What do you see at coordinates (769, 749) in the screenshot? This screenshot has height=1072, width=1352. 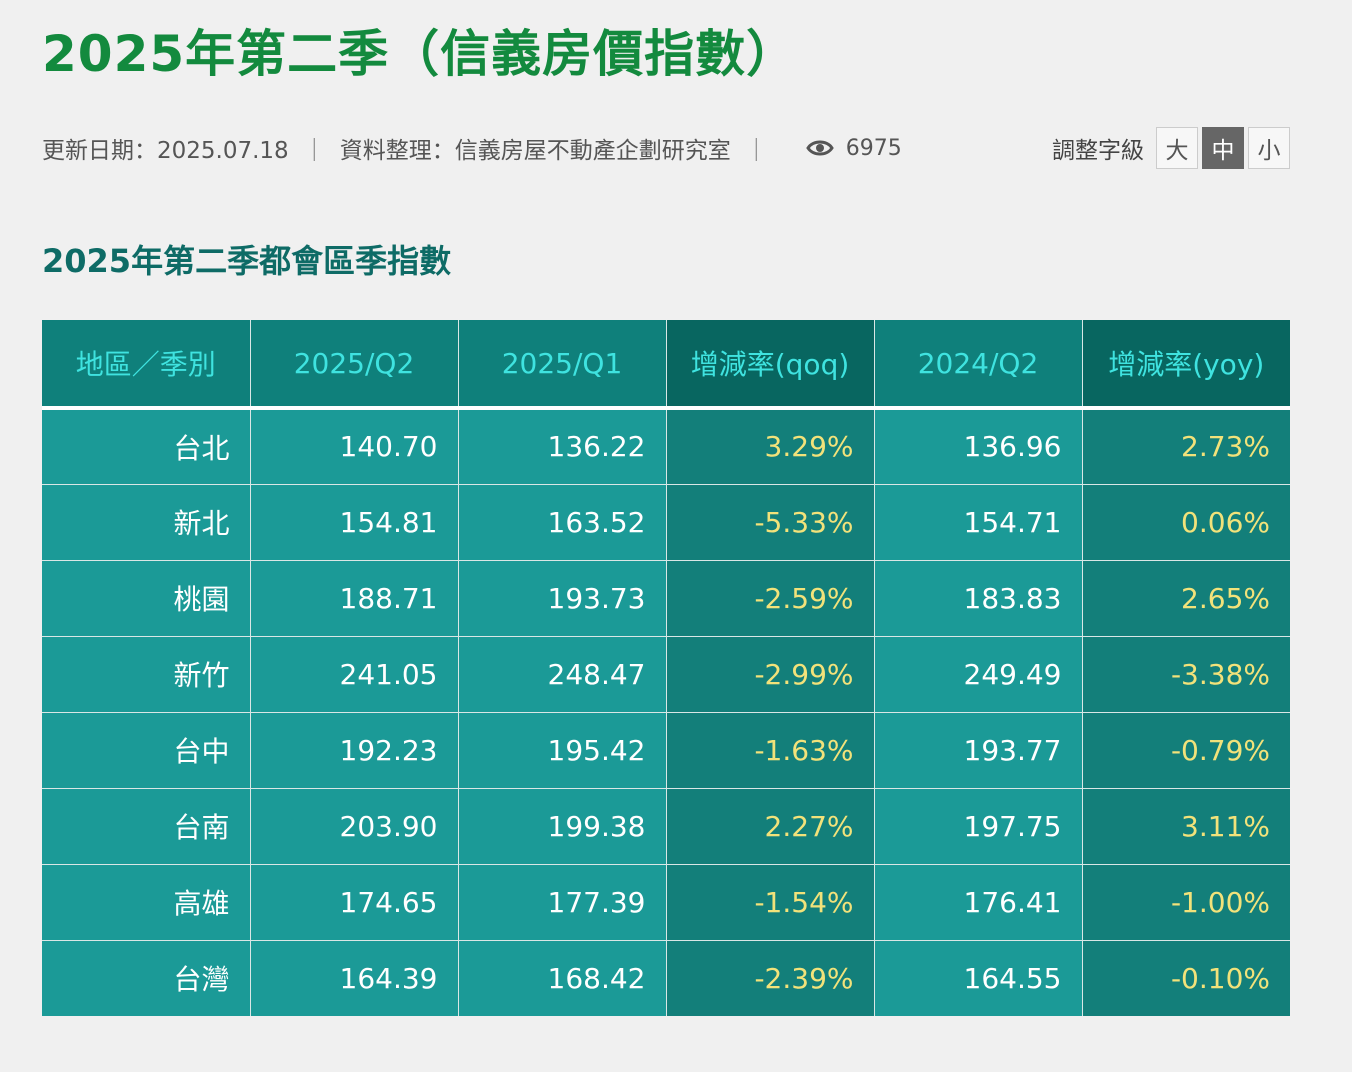 I see `cell-qoq: -1.63%` at bounding box center [769, 749].